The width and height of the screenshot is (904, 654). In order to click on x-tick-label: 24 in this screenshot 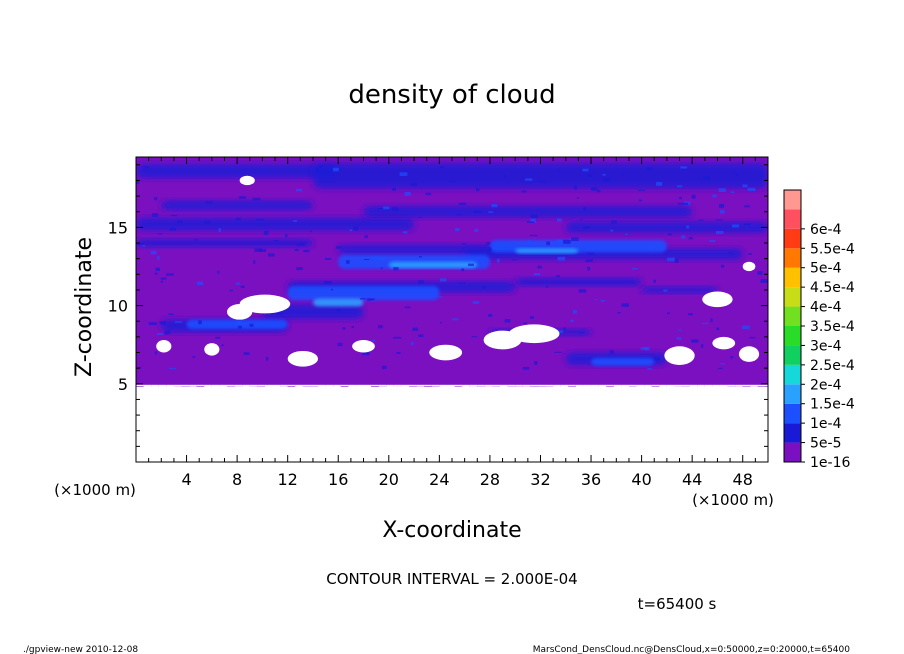, I will do `click(439, 479)`.